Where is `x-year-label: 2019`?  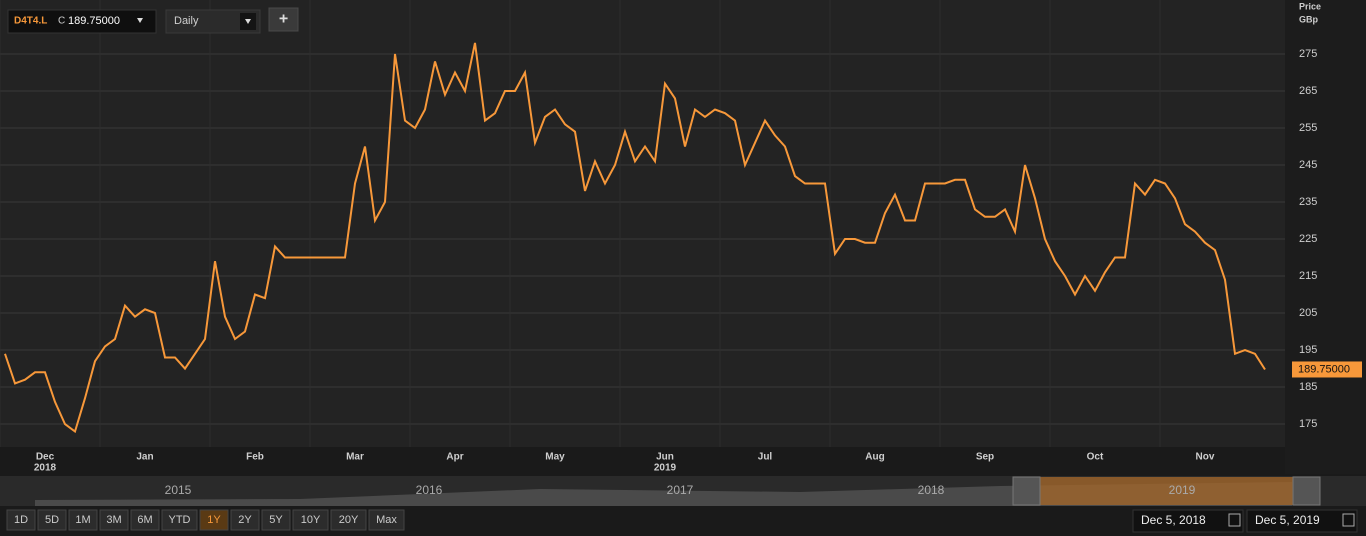 x-year-label: 2019 is located at coordinates (665, 468).